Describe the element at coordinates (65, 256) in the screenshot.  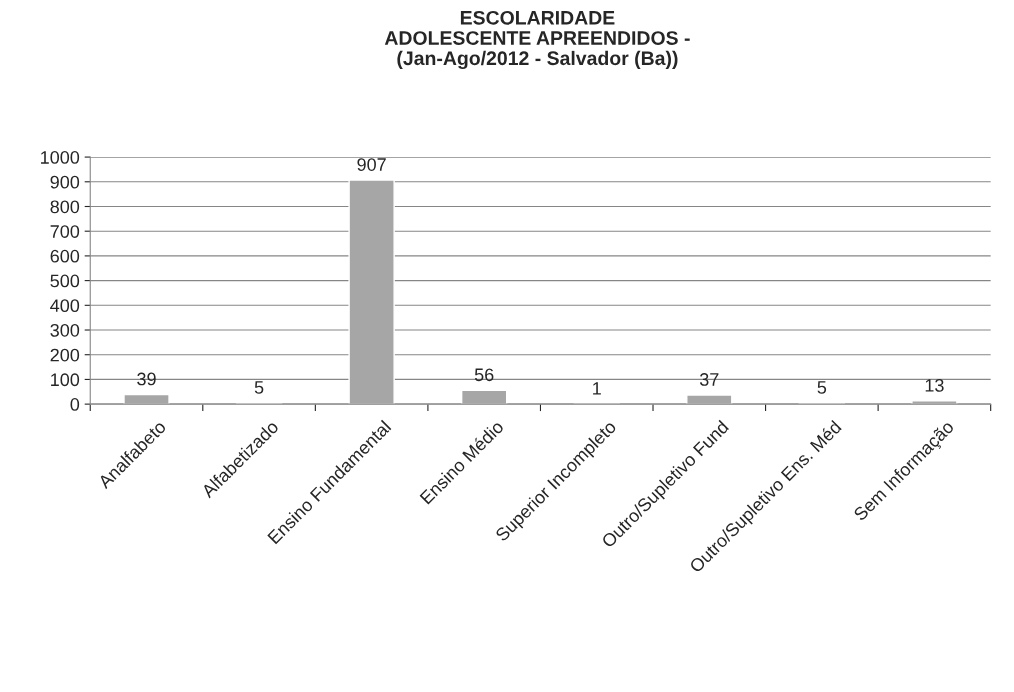
I see `y-tick-label: 600` at that location.